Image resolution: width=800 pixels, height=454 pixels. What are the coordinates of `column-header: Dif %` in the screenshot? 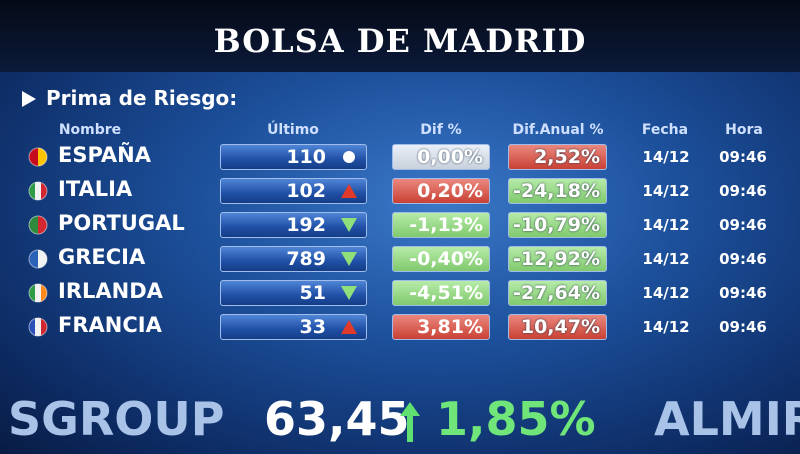 It's located at (441, 130).